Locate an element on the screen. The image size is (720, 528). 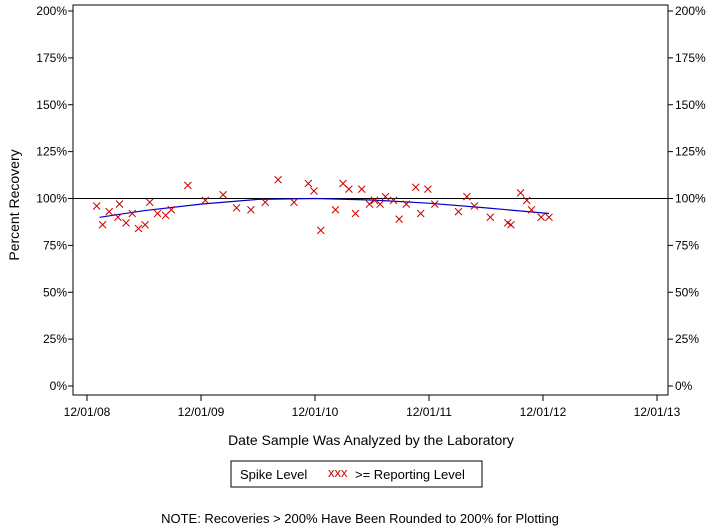
y-axis-title: Percent Recovery is located at coordinates (14, 204).